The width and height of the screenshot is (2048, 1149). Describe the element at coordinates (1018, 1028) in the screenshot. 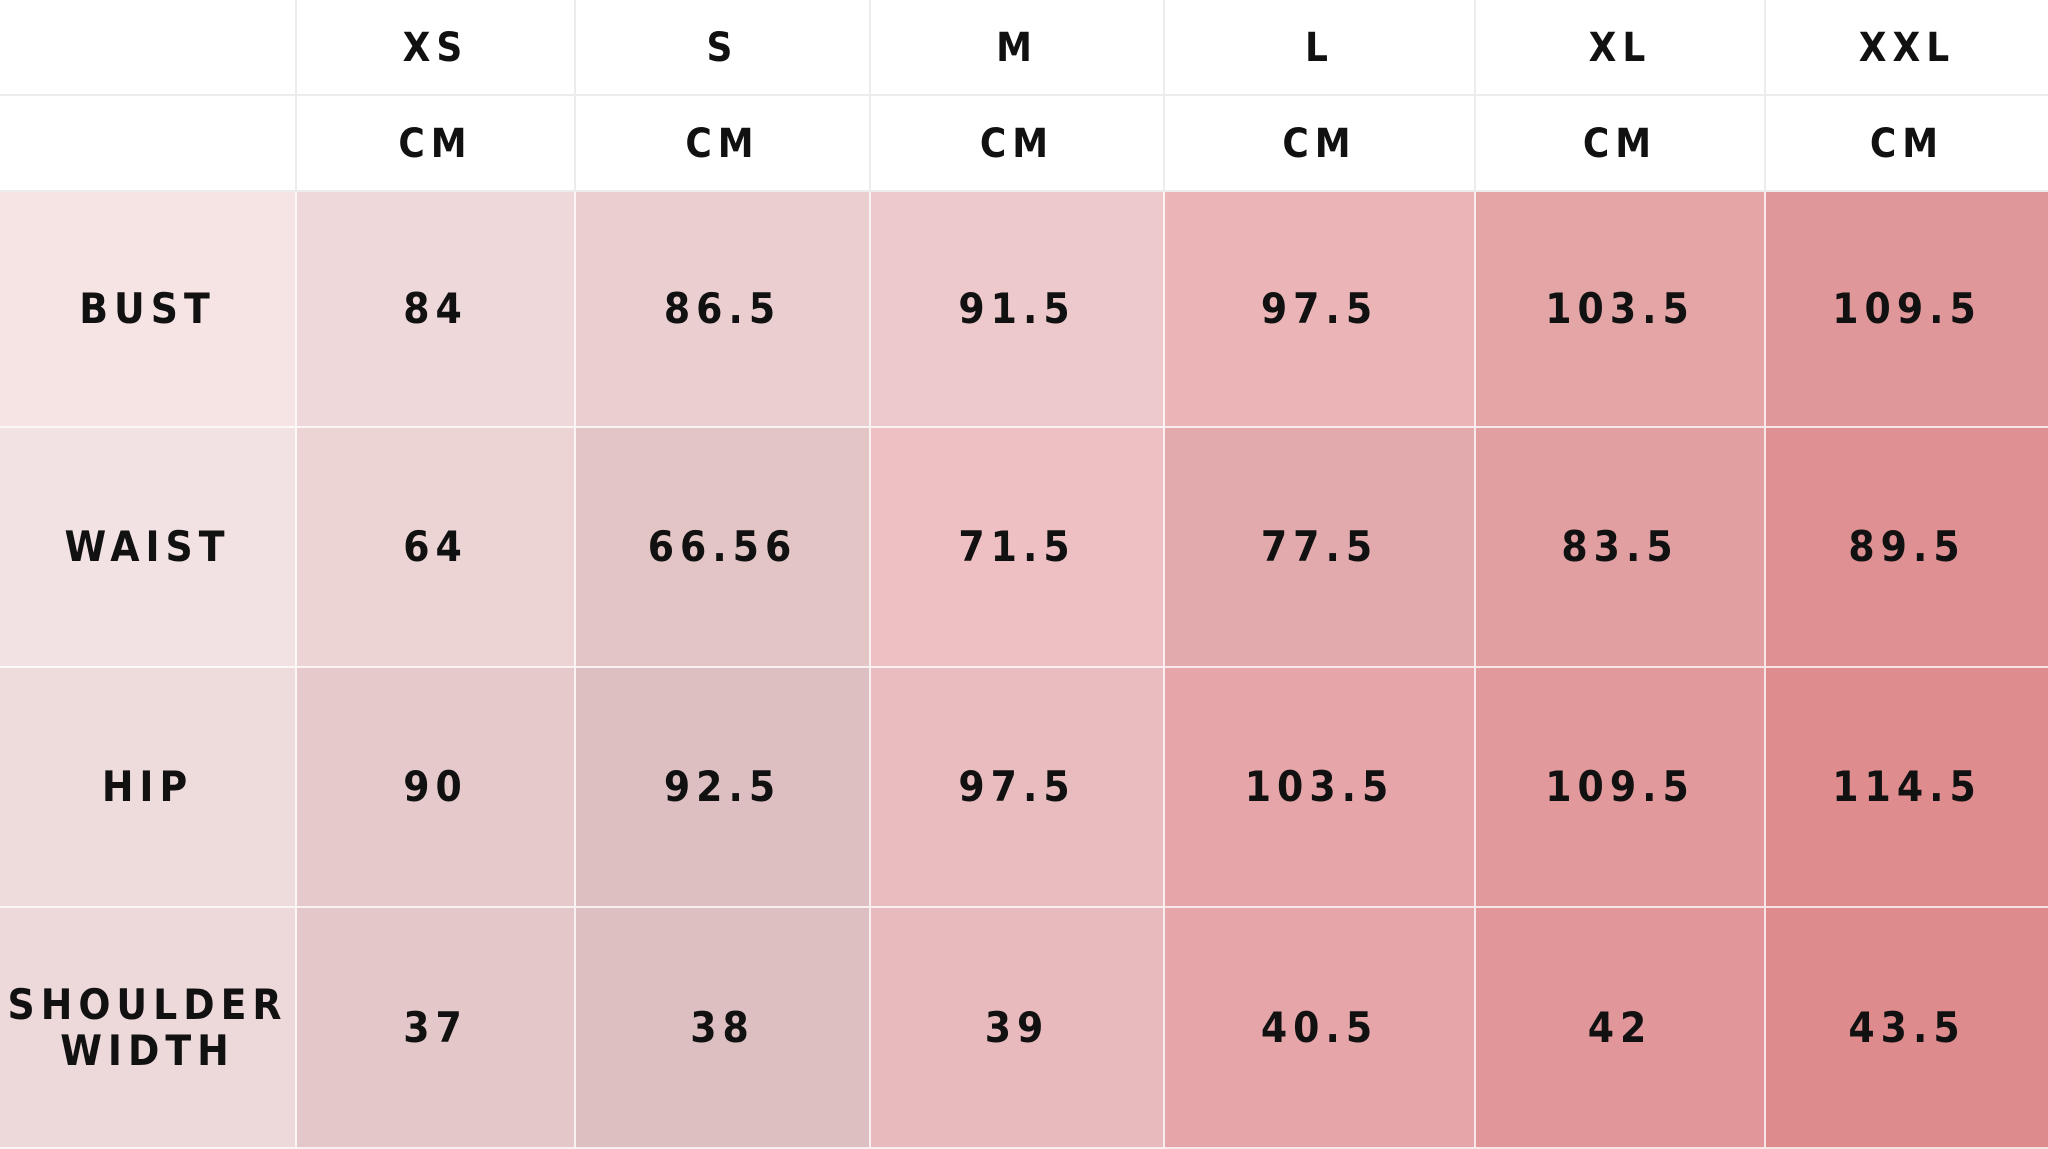

I see `table-cell: 39` at that location.